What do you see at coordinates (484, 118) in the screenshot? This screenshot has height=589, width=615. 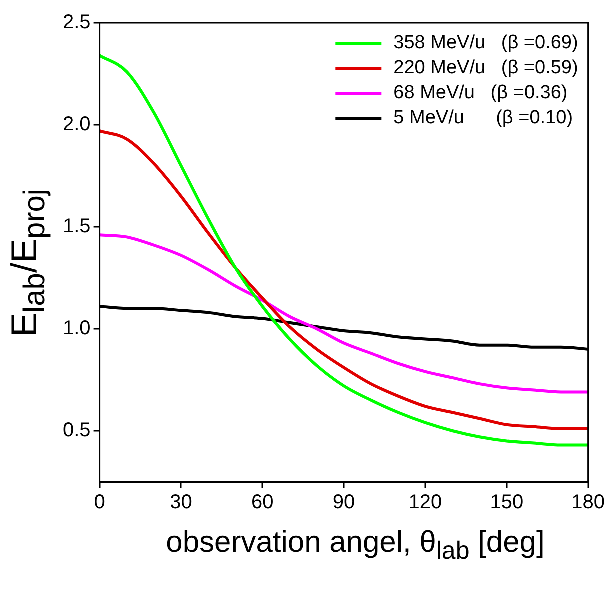 I see `legend-label: 5 MeV/u (β =0.10)` at bounding box center [484, 118].